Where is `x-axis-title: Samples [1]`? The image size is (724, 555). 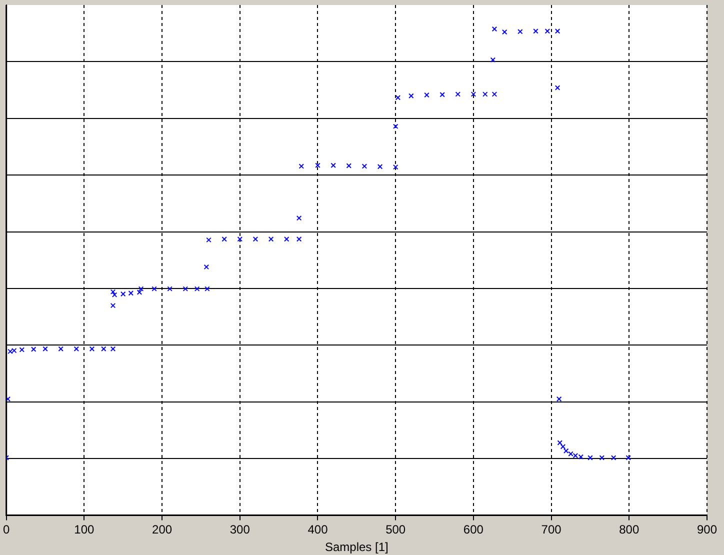 x-axis-title: Samples [1] is located at coordinates (356, 547).